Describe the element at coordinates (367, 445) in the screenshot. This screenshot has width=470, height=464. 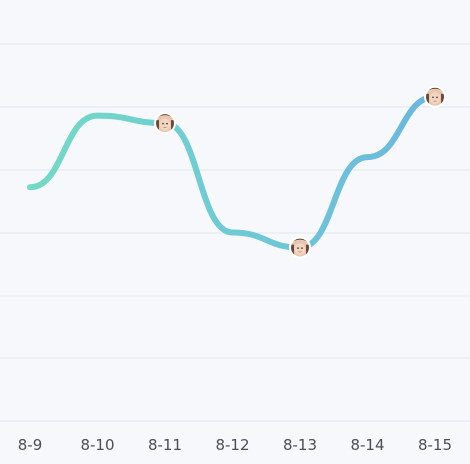
I see `x-tick-label-8-14: 8-14` at that location.